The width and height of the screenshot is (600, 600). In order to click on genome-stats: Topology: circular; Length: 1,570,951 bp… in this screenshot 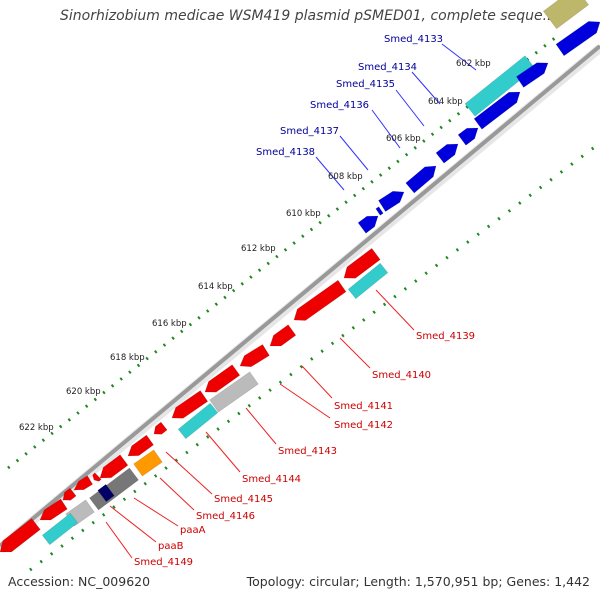, I will do `click(418, 581)`.